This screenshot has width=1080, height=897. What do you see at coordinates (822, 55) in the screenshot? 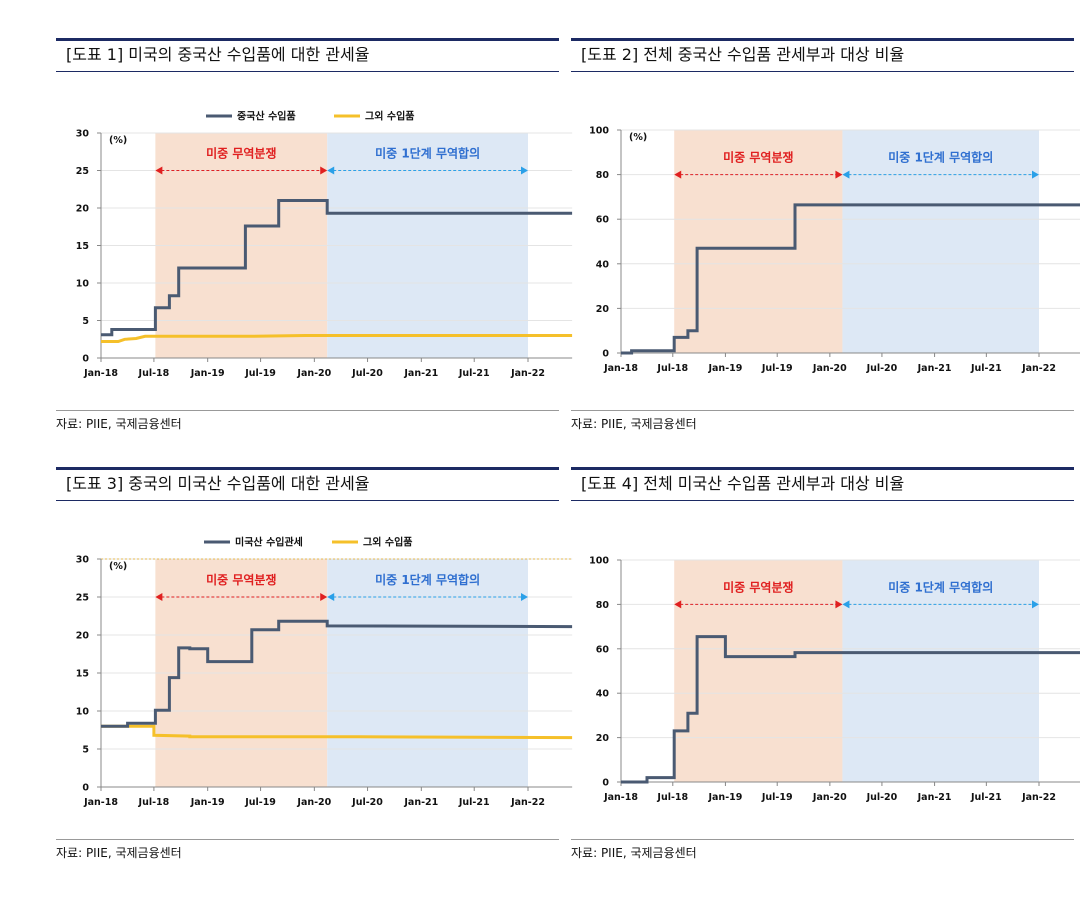
I see `chart-title: [도표 2] 전체 중국산 수입품 관세부과 대상 비율` at bounding box center [822, 55].